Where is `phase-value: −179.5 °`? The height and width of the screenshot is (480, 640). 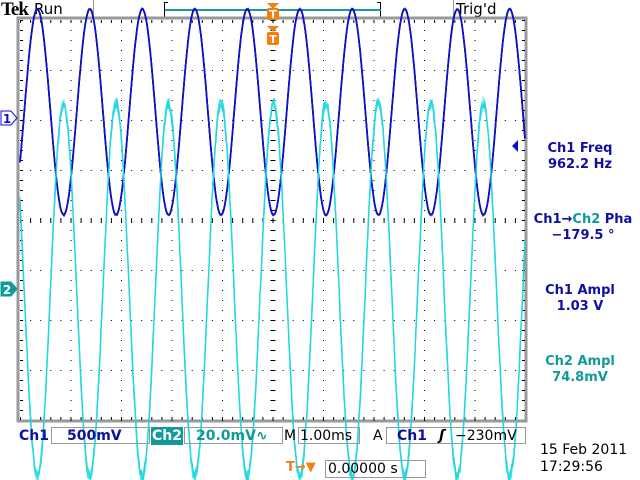 phase-value: −179.5 ° is located at coordinates (583, 236).